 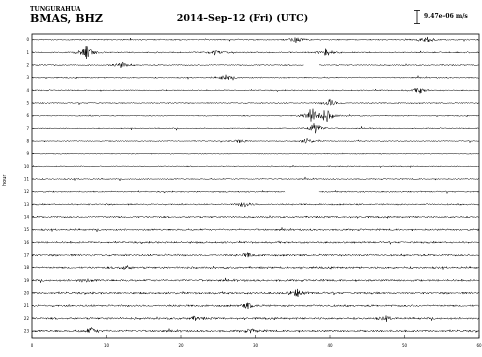 I want to click on y-tick-label: 20, so click(x=27, y=293).